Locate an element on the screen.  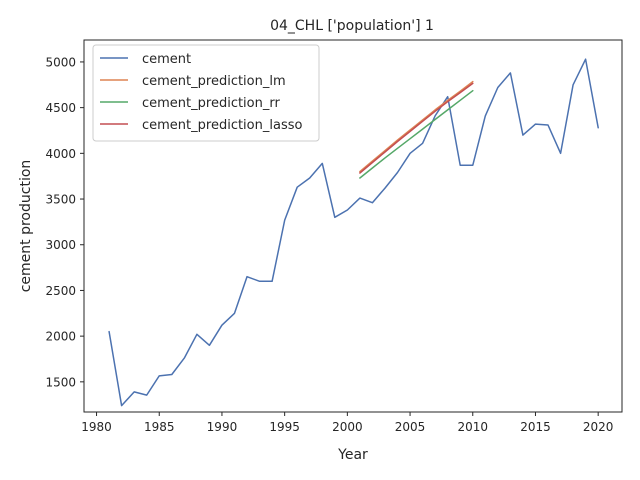
legend-box is located at coordinates (206, 93).